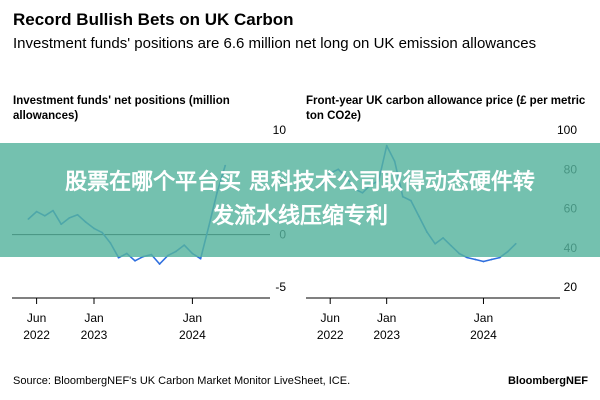  Describe the element at coordinates (300, 182) in the screenshot. I see `overlay-line-1: 股票在哪个平台买 思科技术公司取得动态硬件转` at that location.